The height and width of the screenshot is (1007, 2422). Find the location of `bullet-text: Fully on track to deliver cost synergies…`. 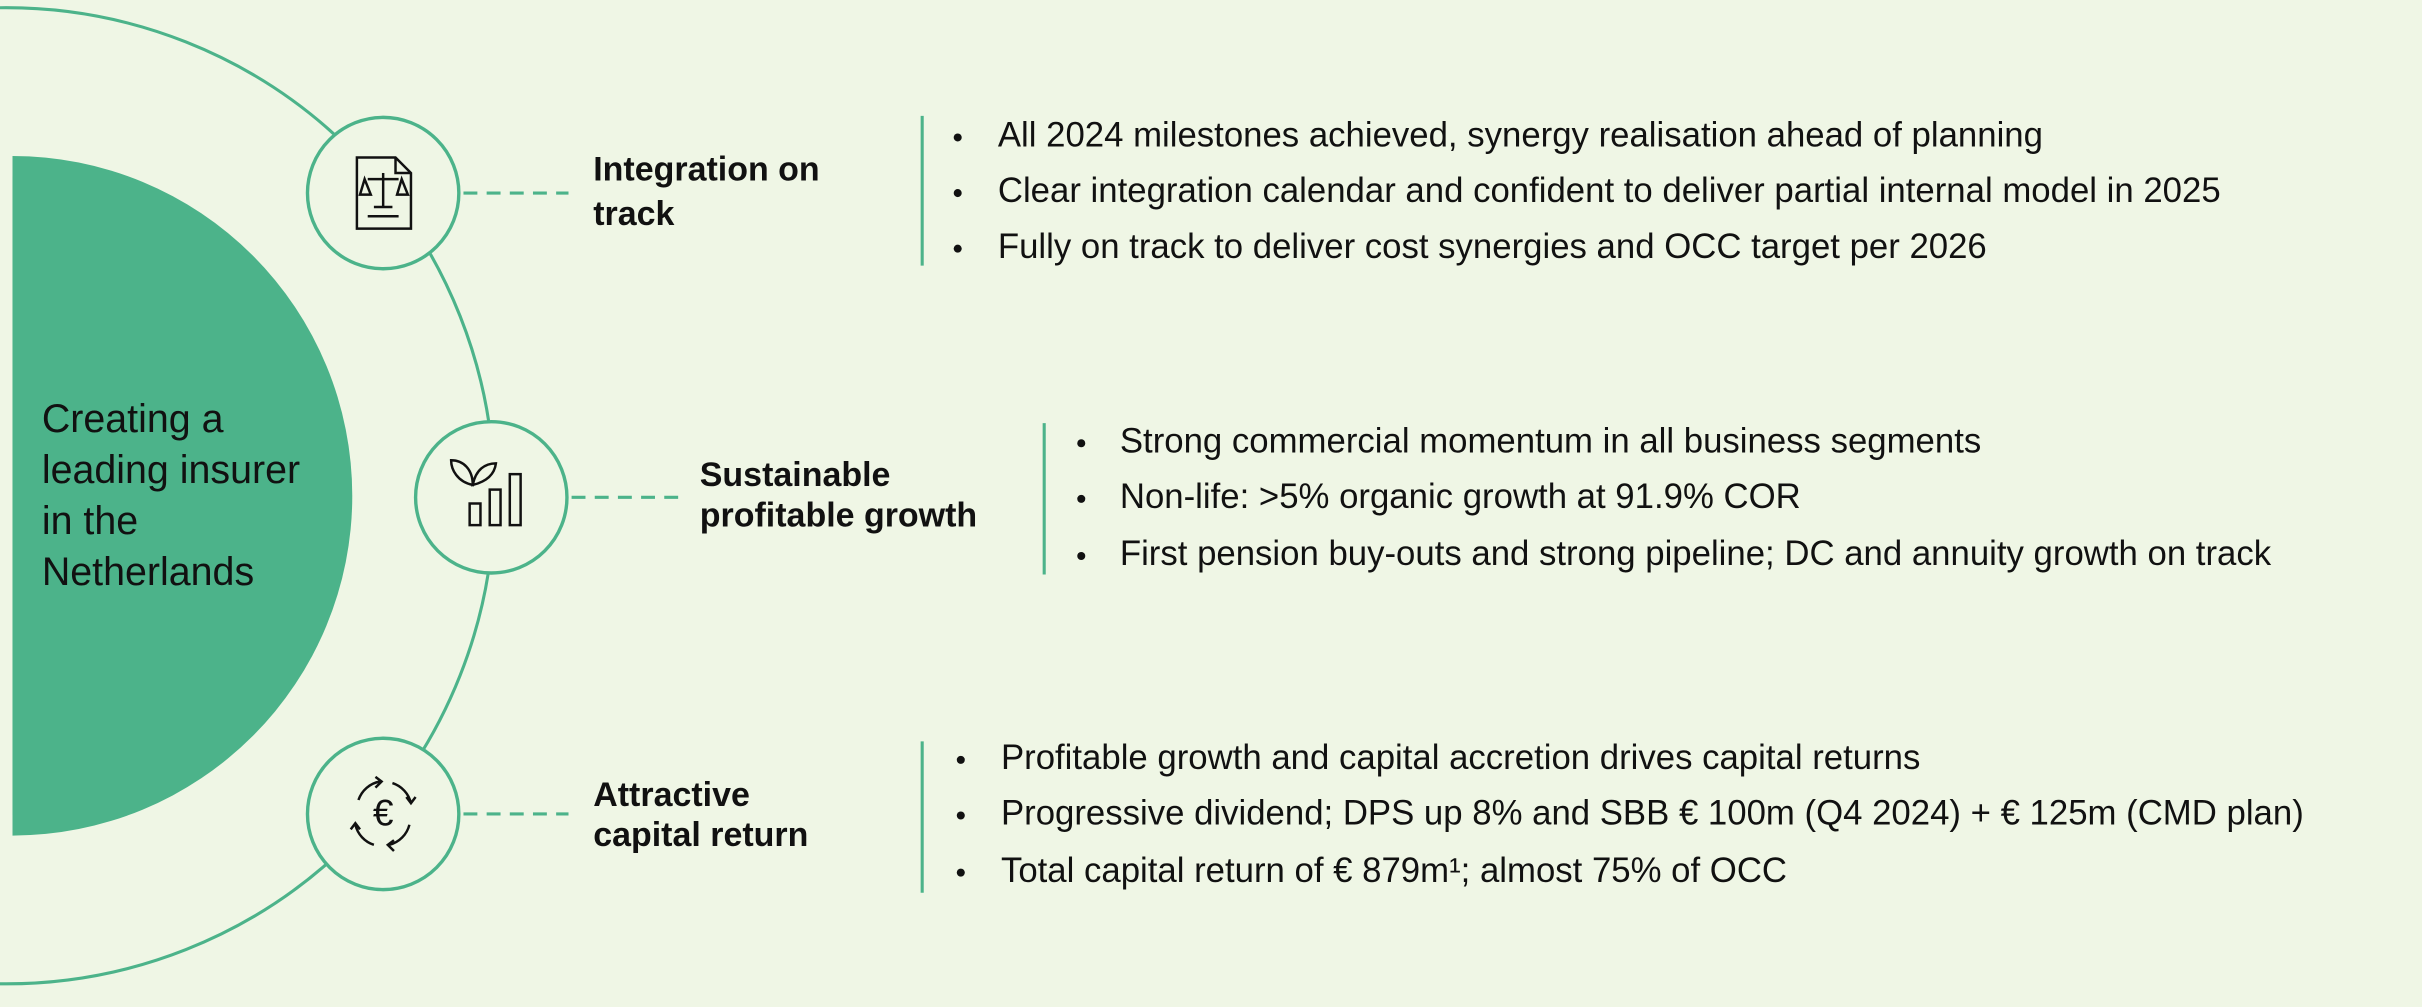

bullet-text: Fully on track to deliver cost synergies… is located at coordinates (1492, 247).